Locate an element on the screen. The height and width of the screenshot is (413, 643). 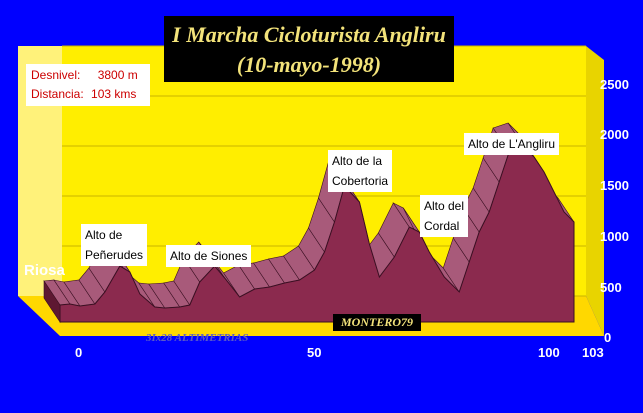
climb-label-line2: Peñerudes is located at coordinates (114, 255).